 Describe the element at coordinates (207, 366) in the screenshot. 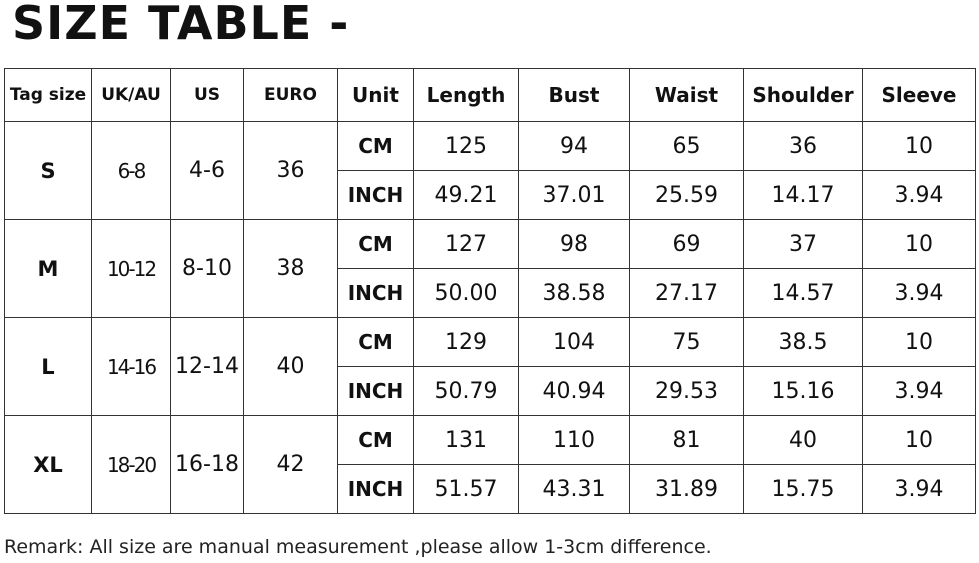

I see `size-us: 12-14` at that location.